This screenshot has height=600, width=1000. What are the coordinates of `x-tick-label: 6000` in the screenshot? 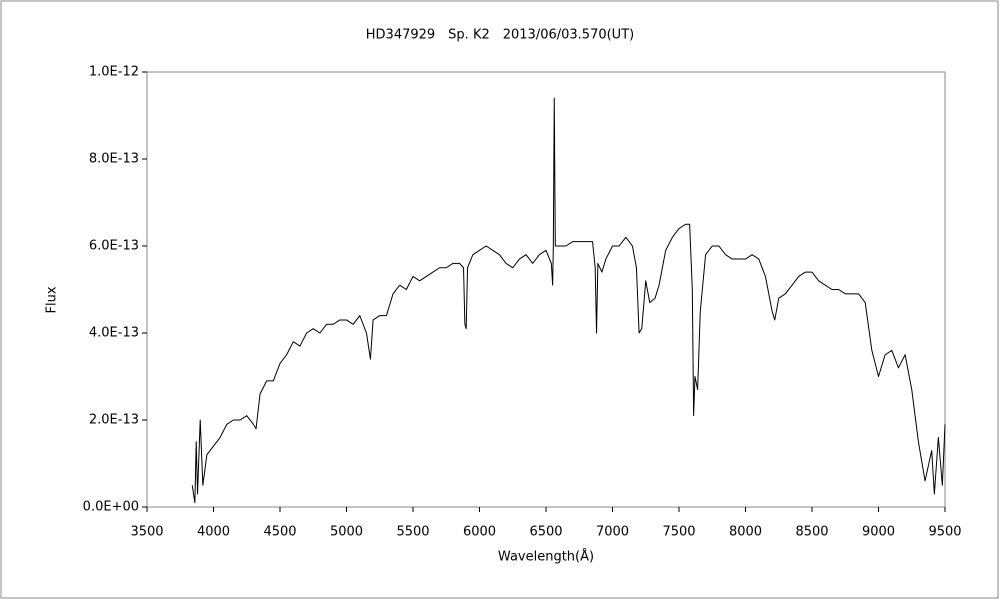 It's located at (479, 532).